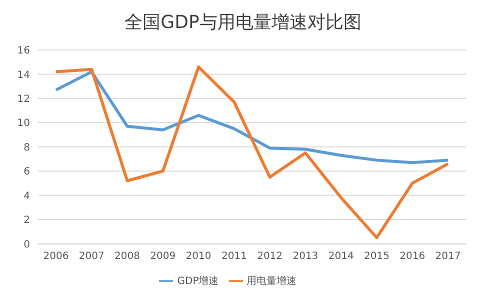 Image resolution: width=486 pixels, height=298 pixels. What do you see at coordinates (23, 51) in the screenshot?
I see `y-tick-label: 16` at bounding box center [23, 51].